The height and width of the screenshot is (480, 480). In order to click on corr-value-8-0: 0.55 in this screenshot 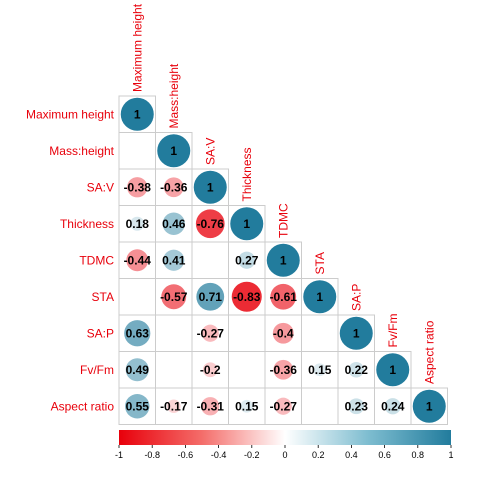, I will do `click(138, 406)`.